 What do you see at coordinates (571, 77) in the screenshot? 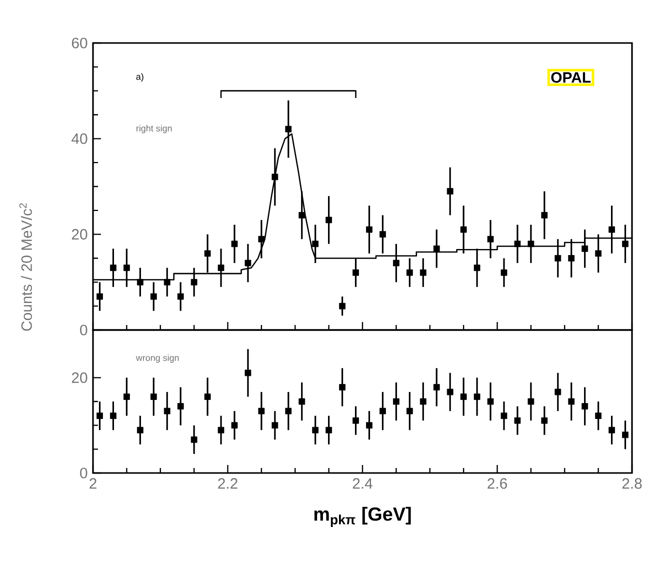
I see `annotation: OPAL` at bounding box center [571, 77].